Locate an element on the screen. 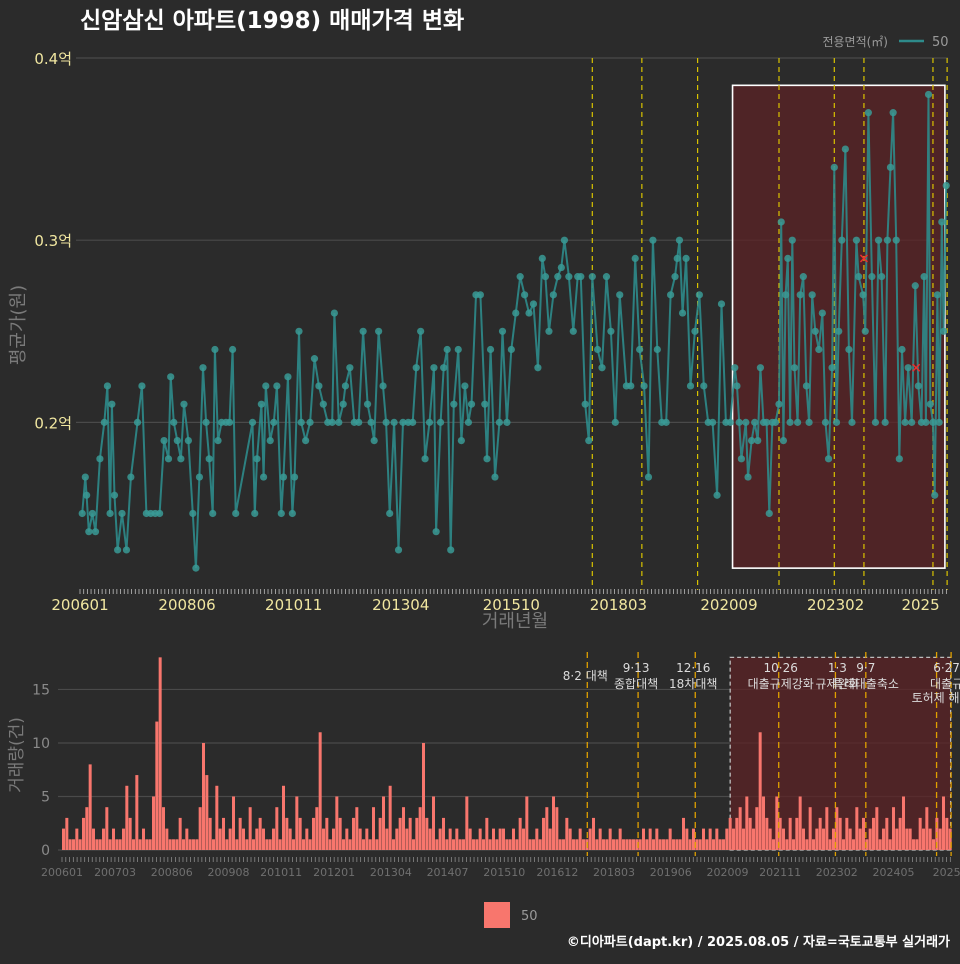  volume-y-tick-label: 5 is located at coordinates (45, 797).